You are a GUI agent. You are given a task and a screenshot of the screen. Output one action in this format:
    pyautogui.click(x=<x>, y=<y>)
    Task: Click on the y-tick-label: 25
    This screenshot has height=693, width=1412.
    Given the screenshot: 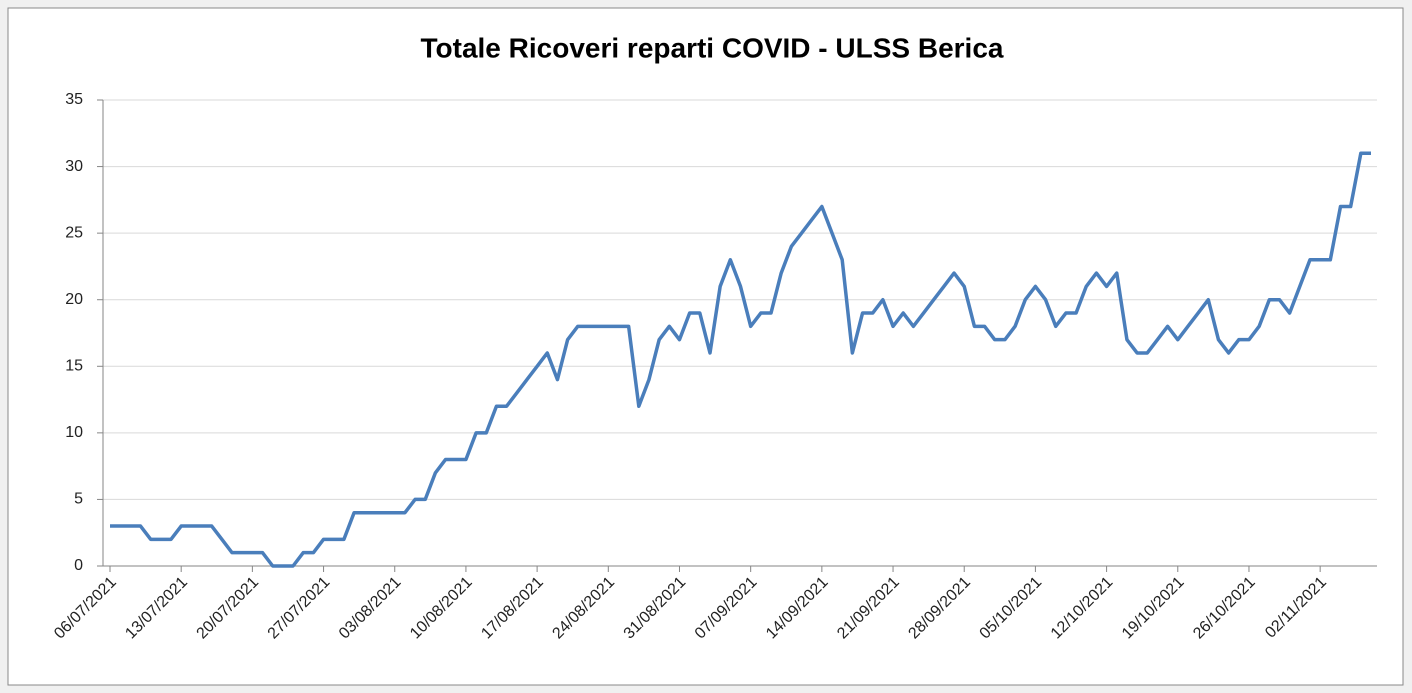 What is the action you would take?
    pyautogui.click(x=74, y=232)
    